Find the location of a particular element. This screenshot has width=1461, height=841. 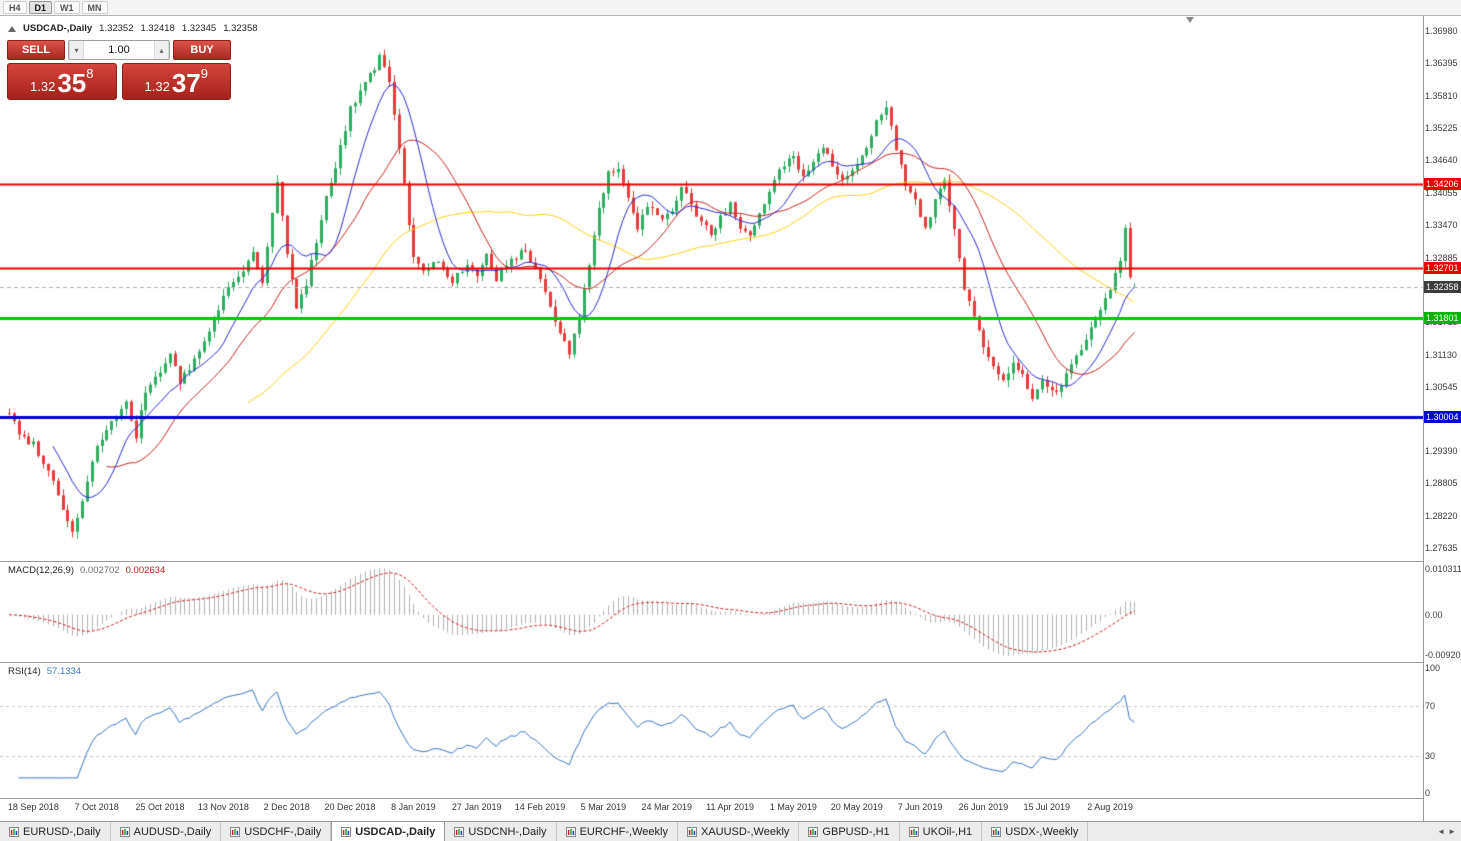

one-click-toggle-icon is located at coordinates (12, 28).